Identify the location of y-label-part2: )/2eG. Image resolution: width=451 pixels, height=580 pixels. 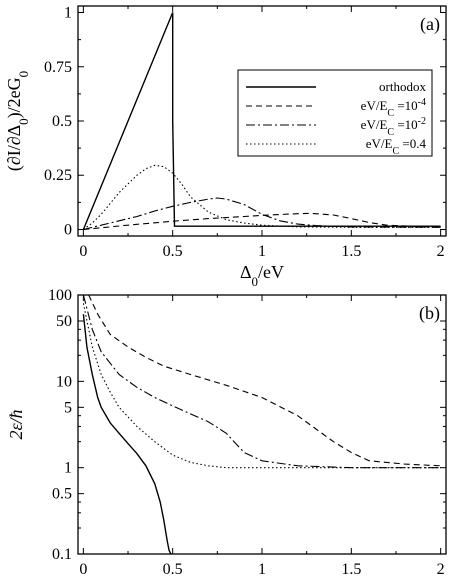
(14, 97).